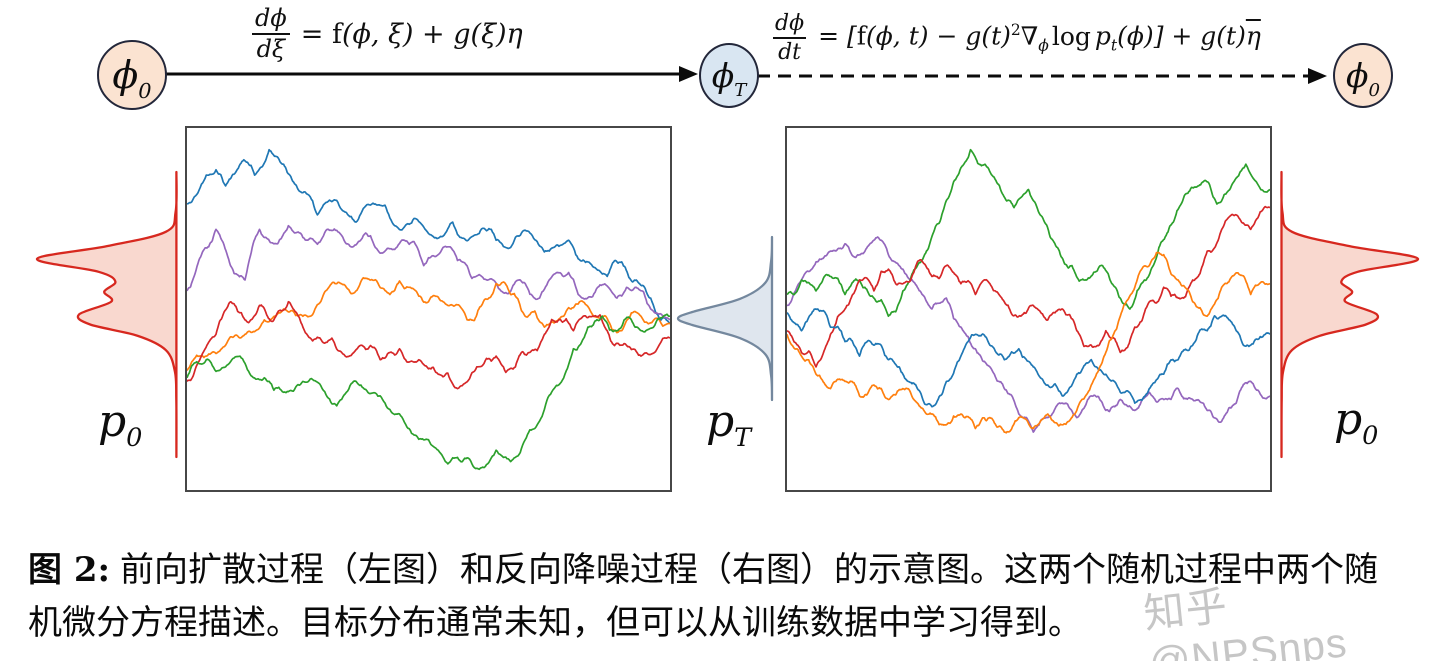  What do you see at coordinates (1317, 76) in the screenshot?
I see `reverse-arrow-head-icon` at bounding box center [1317, 76].